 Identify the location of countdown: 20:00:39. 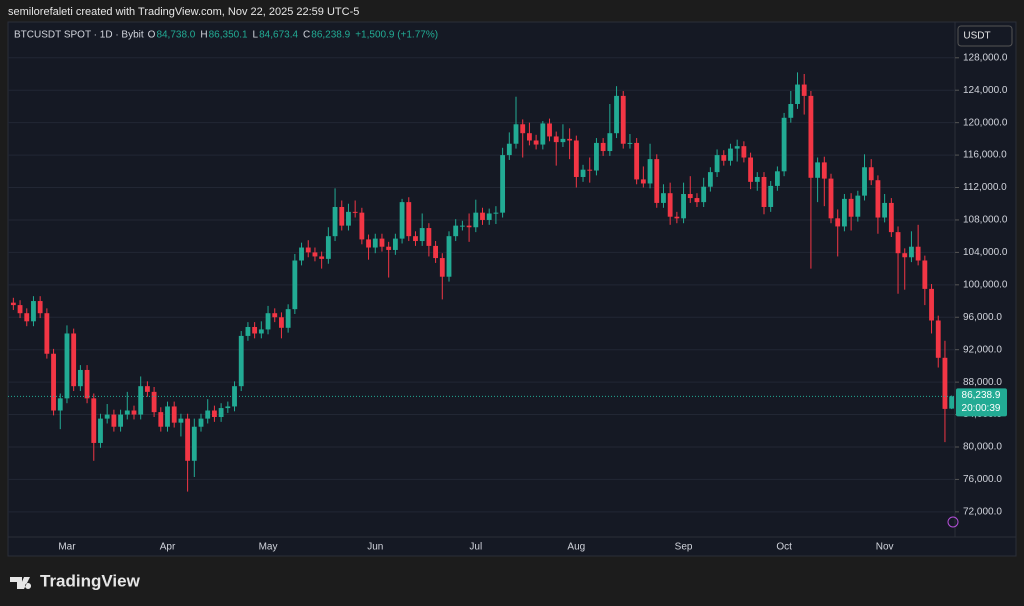
(981, 408).